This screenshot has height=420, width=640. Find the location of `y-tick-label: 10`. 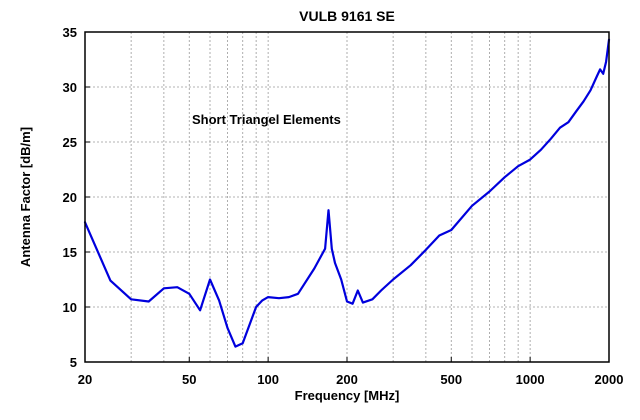

y-tick-label: 10 is located at coordinates (70, 307).